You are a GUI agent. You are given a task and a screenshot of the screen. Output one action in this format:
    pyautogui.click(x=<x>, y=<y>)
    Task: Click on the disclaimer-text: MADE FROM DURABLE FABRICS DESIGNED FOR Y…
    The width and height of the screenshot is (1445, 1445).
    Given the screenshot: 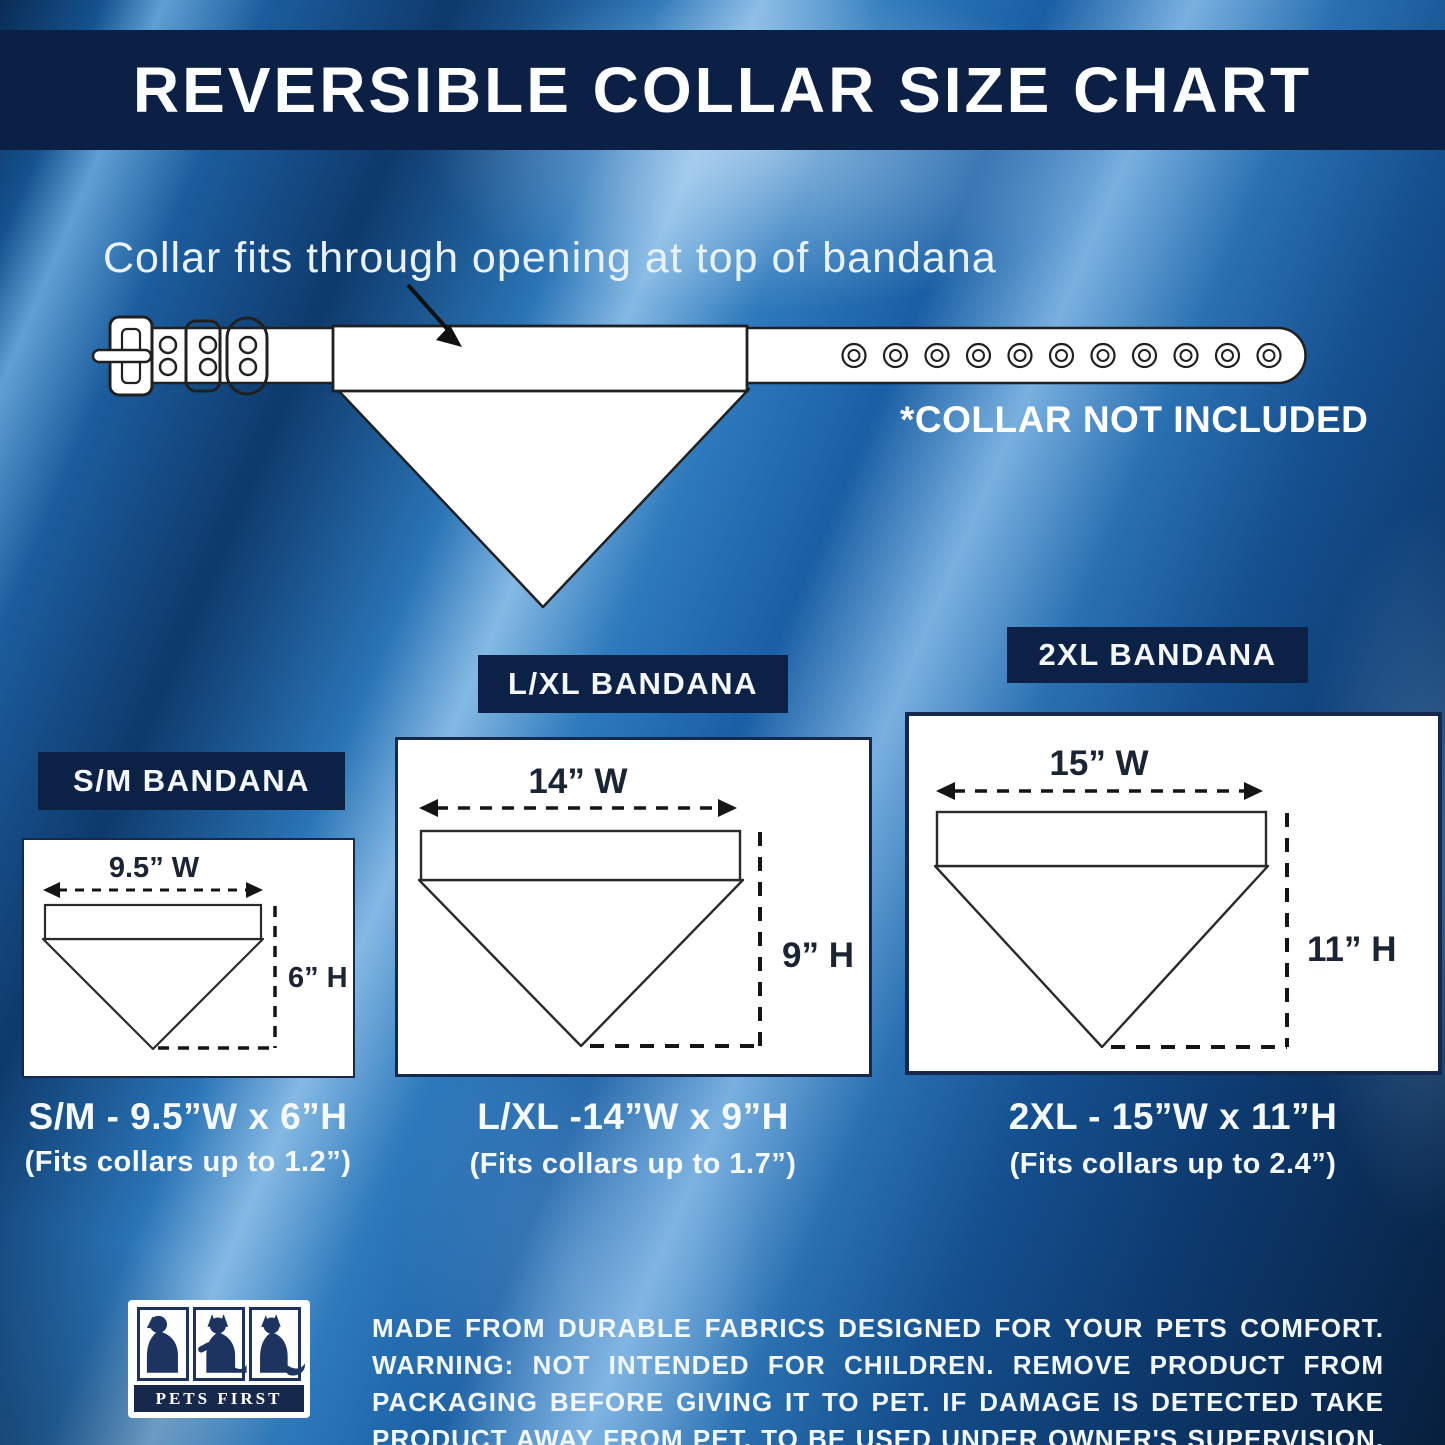 What is the action you would take?
    pyautogui.click(x=878, y=1377)
    